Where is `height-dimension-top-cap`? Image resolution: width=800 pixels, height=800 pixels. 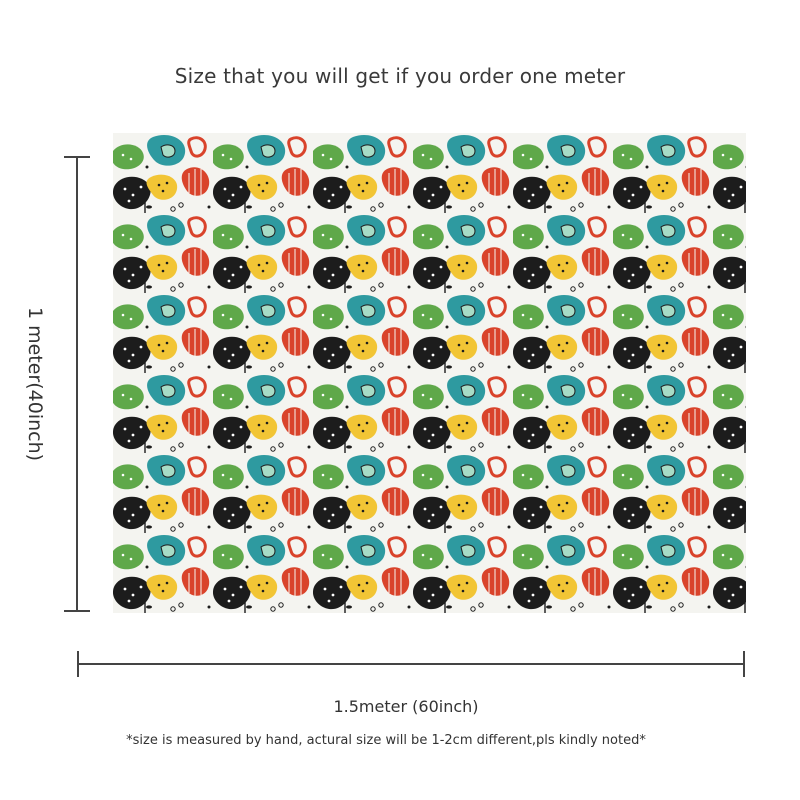
height-dimension-top-cap is located at coordinates (77, 157).